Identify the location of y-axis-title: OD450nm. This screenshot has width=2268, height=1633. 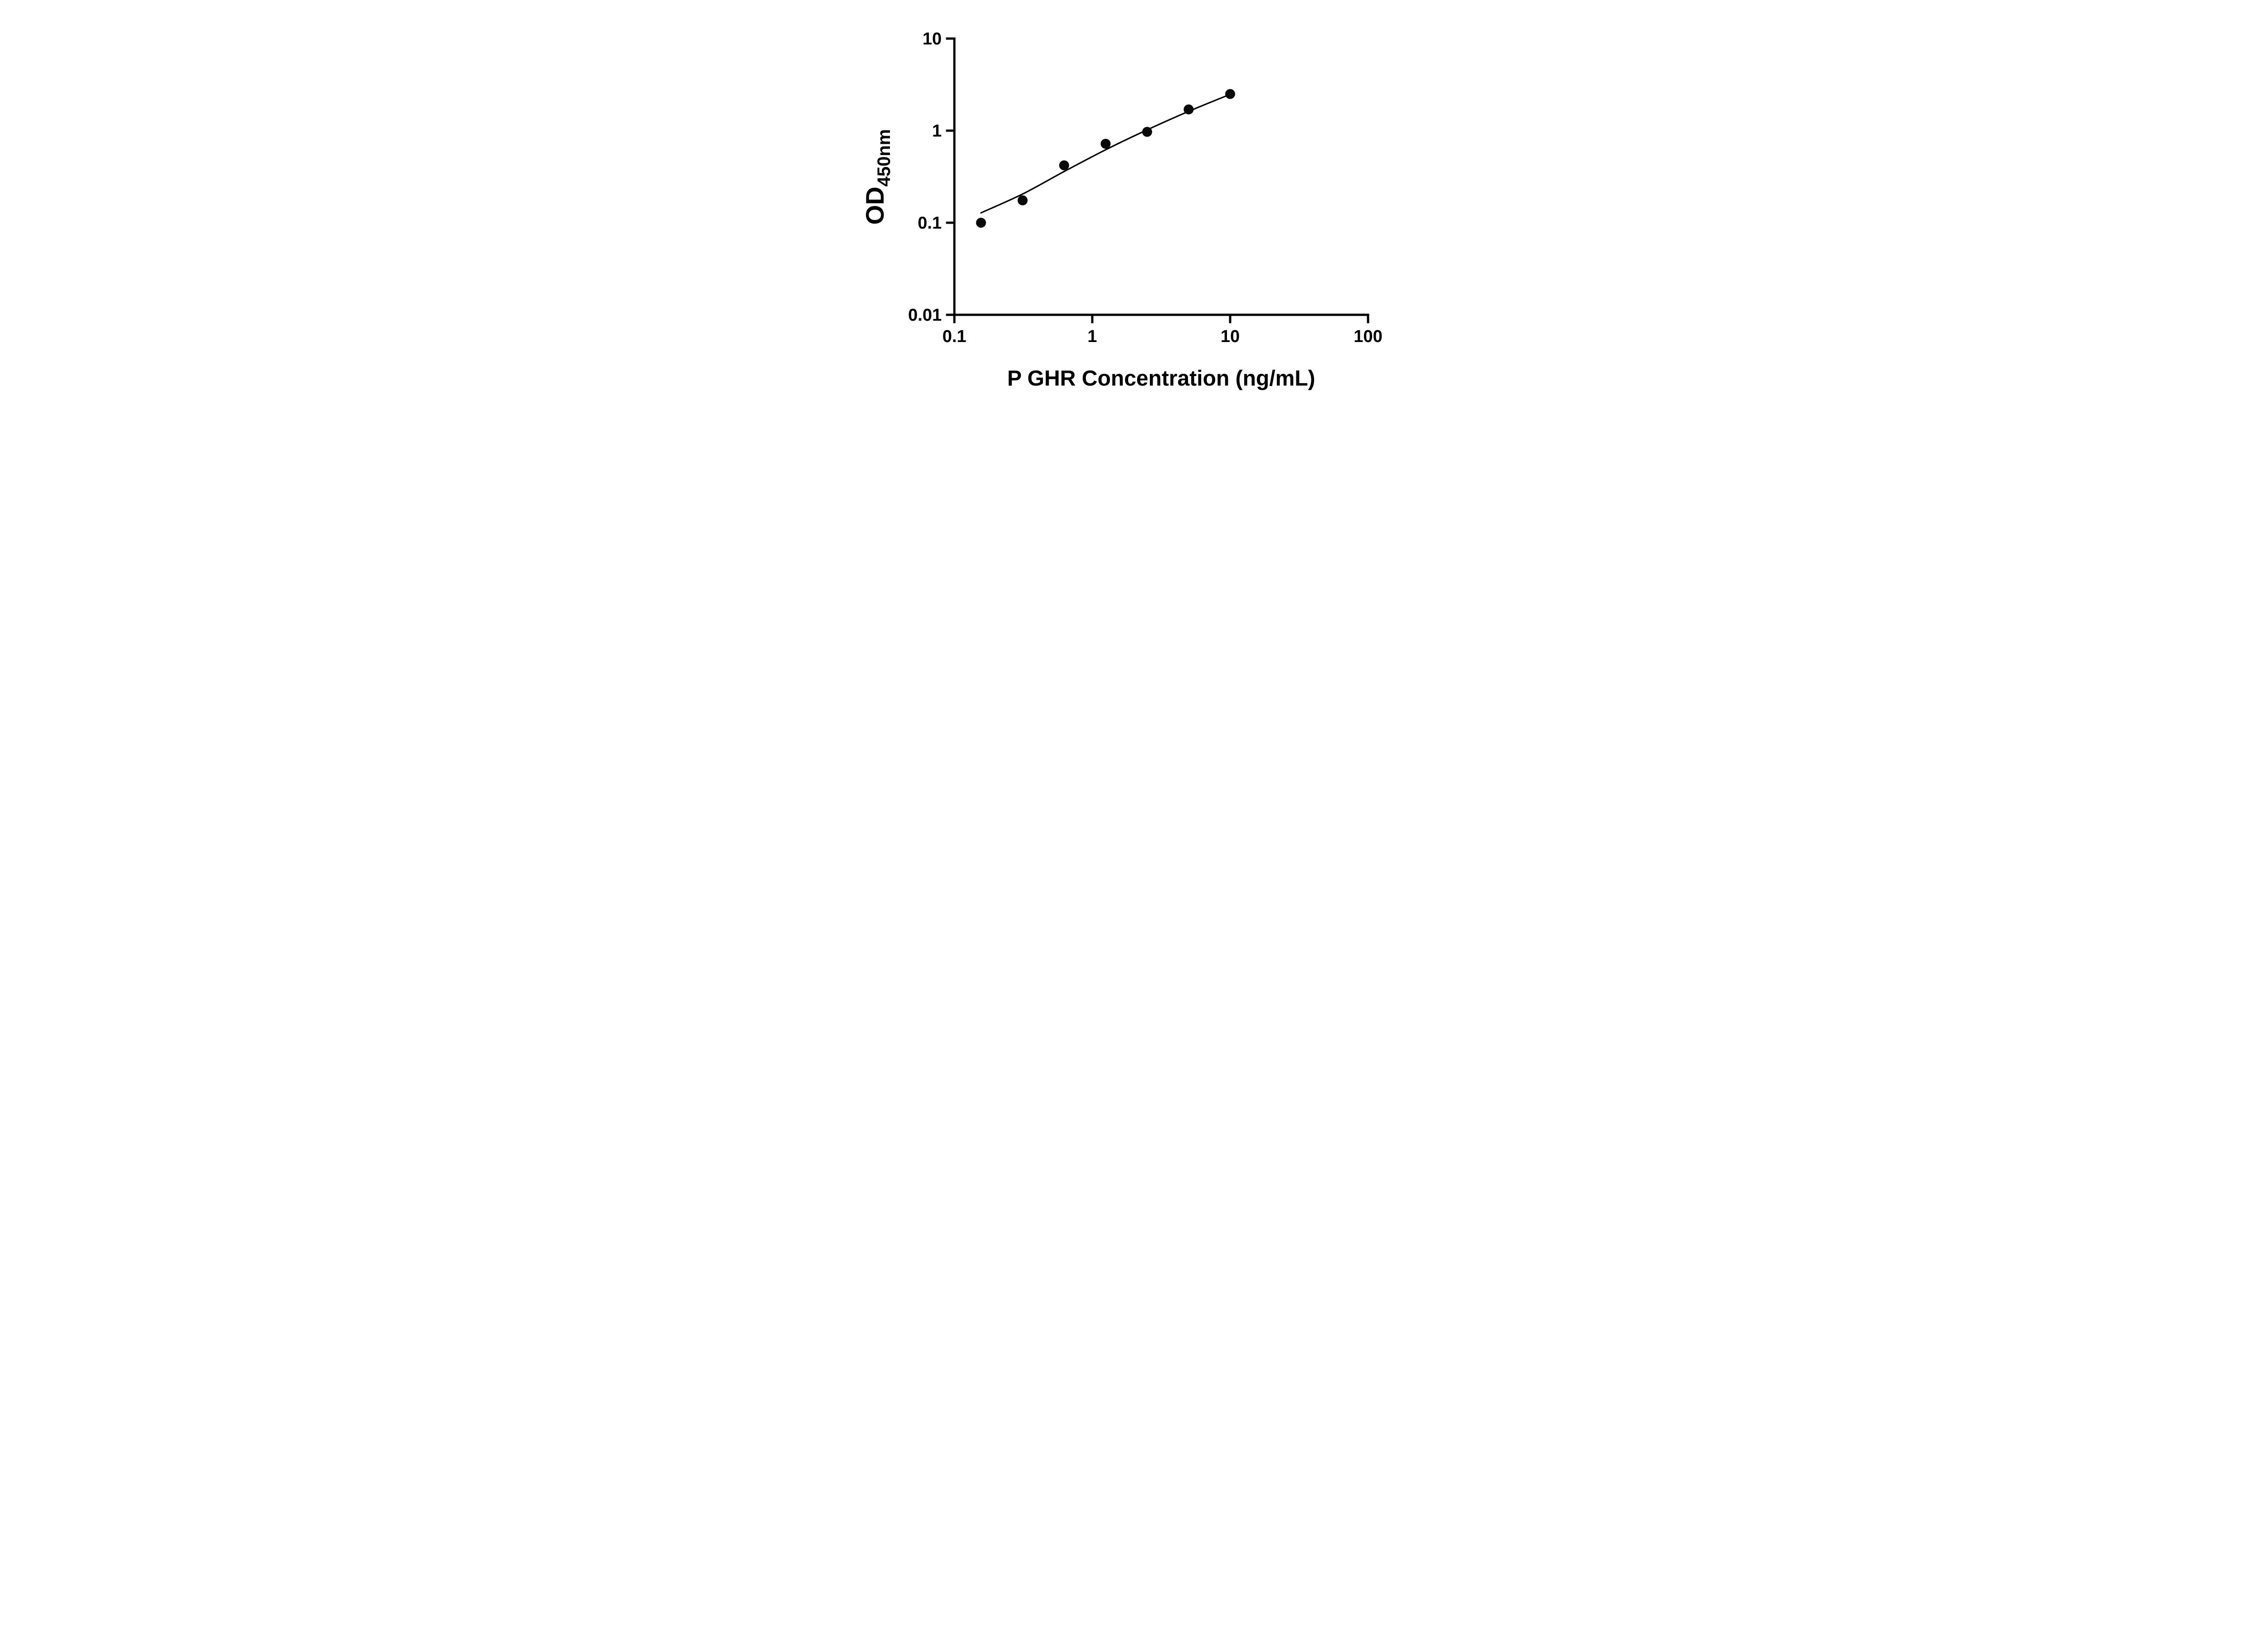
(877, 177).